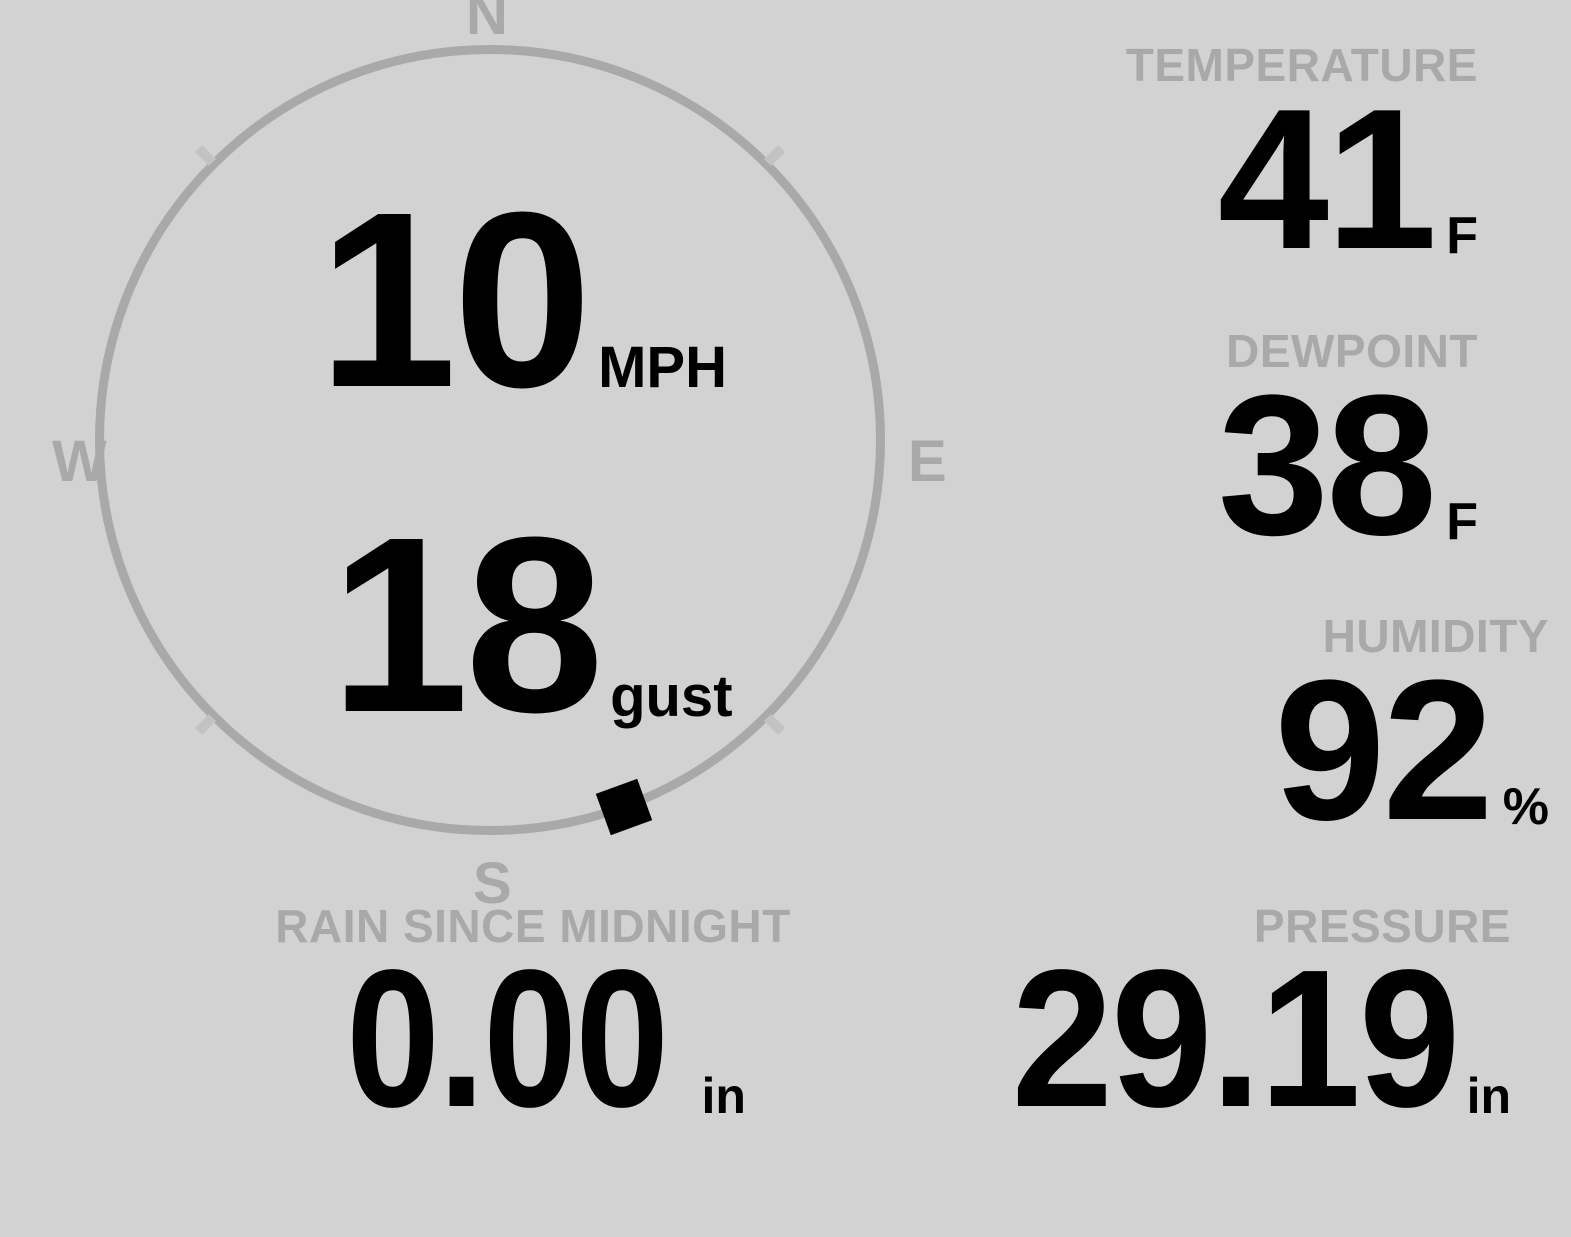 This screenshot has width=1571, height=1237. I want to click on metric-humidity-value: 92, so click(1383, 750).